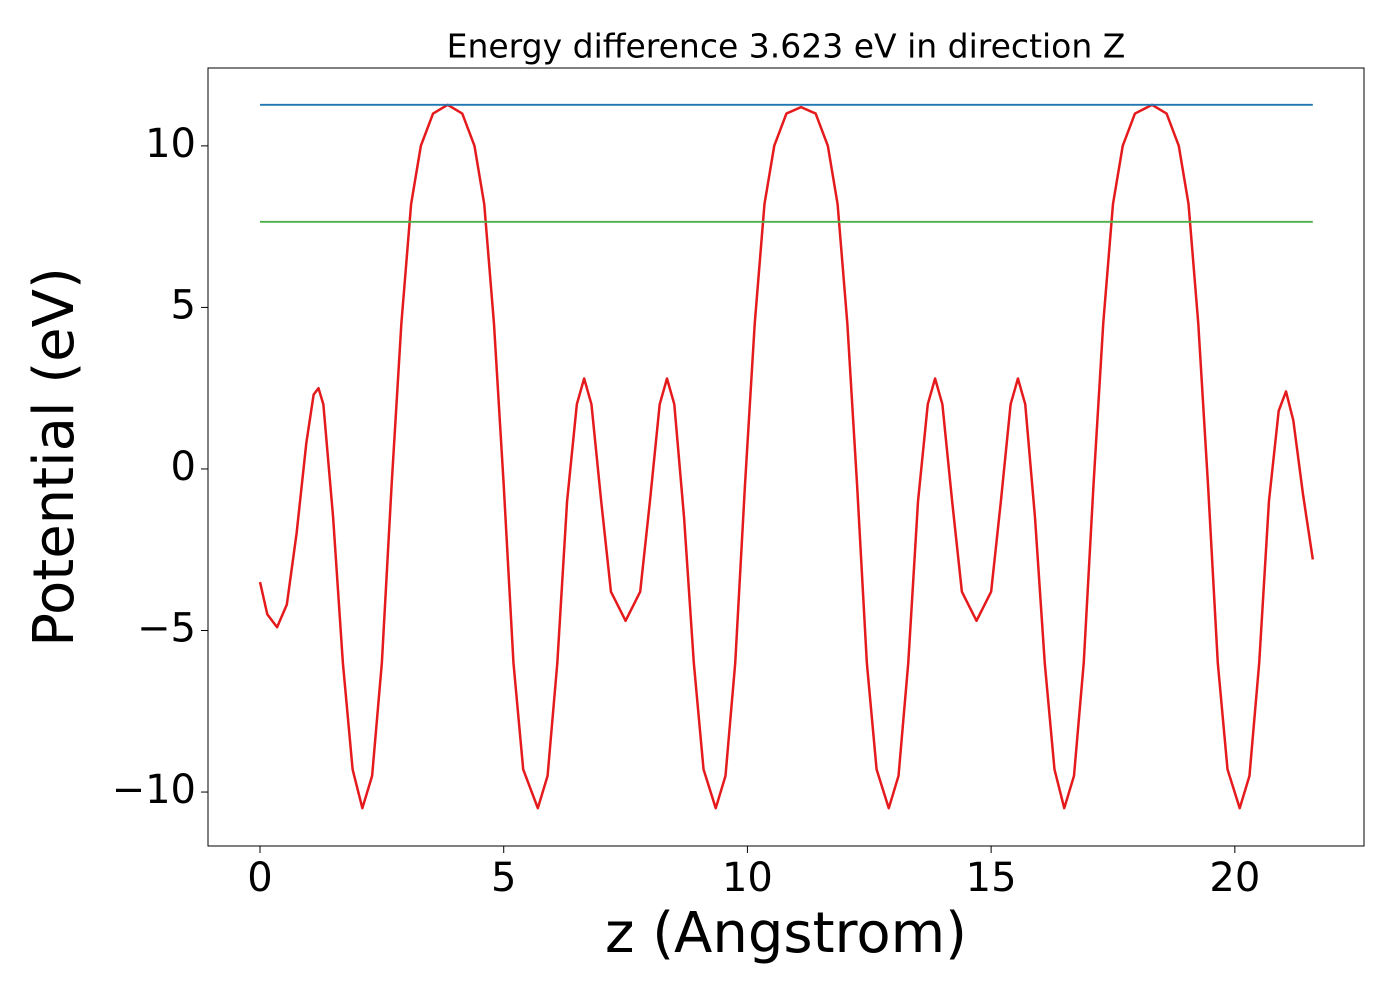 The height and width of the screenshot is (1000, 1400). Describe the element at coordinates (183, 305) in the screenshot. I see `y-tick-label: 5` at that location.